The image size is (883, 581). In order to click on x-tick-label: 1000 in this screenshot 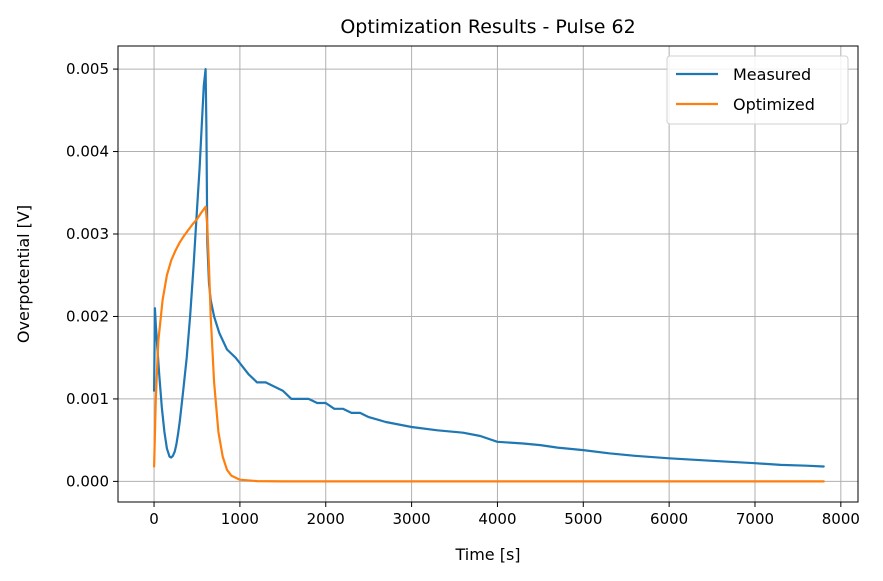, I will do `click(240, 519)`.